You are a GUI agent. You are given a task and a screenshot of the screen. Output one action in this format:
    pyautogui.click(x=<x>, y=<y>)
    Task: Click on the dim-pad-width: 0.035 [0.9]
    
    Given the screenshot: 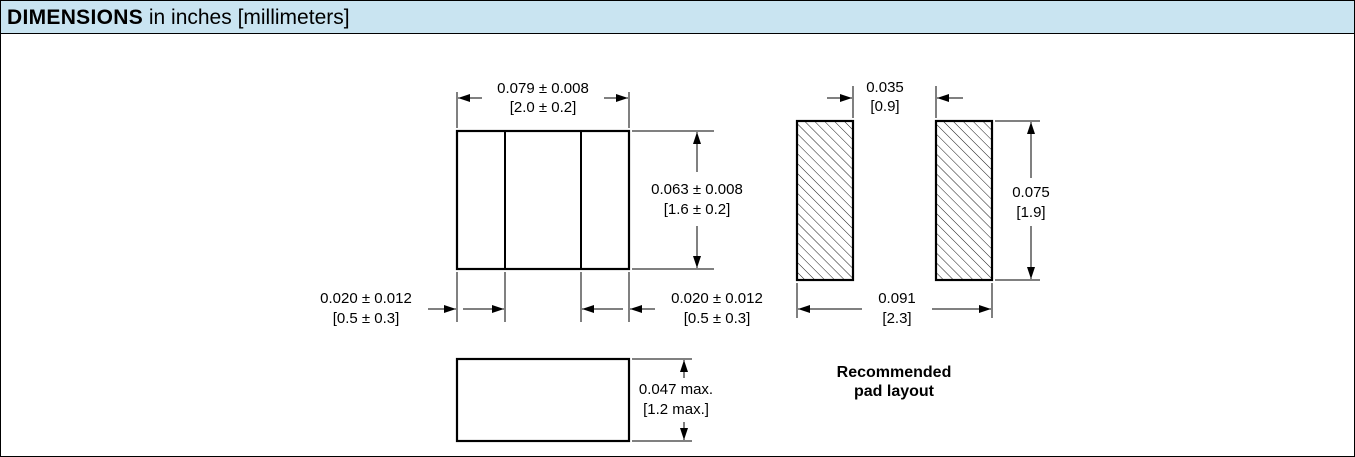 What is the action you would take?
    pyautogui.click(x=895, y=98)
    